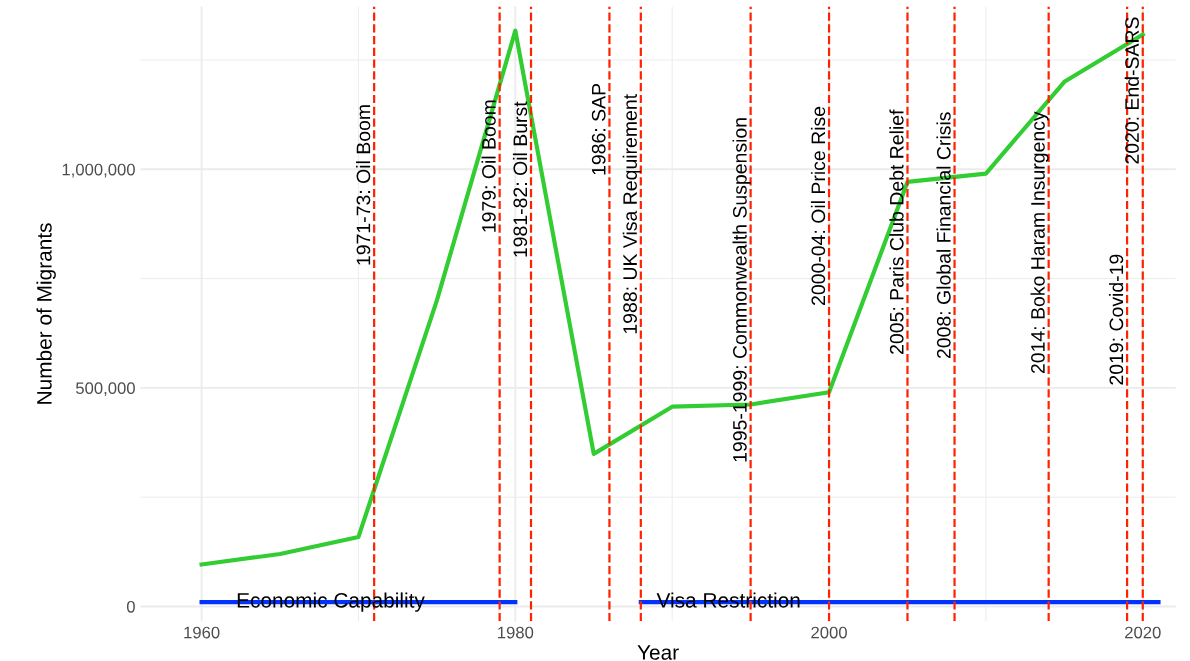 Image resolution: width=1190 pixels, height=661 pixels. I want to click on annotation: 1986: SAP, so click(598, 129).